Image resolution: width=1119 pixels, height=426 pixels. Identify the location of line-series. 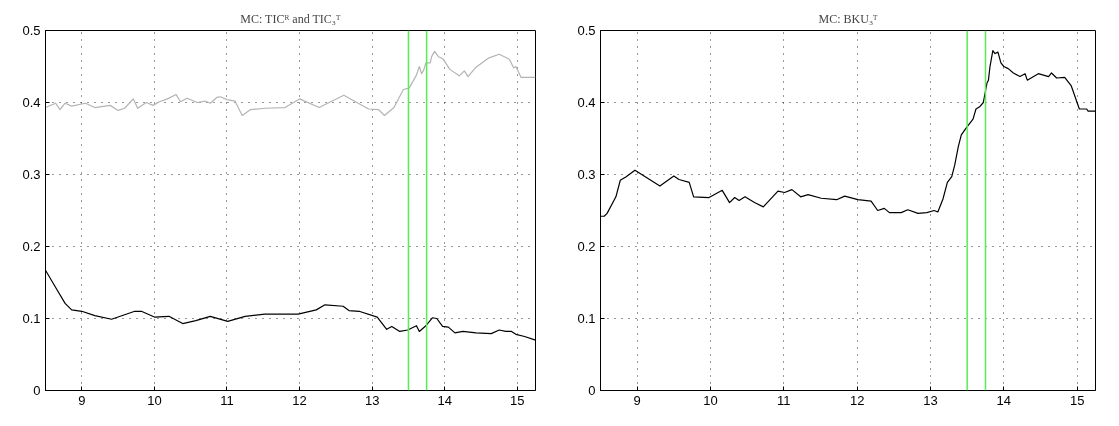
(290, 83).